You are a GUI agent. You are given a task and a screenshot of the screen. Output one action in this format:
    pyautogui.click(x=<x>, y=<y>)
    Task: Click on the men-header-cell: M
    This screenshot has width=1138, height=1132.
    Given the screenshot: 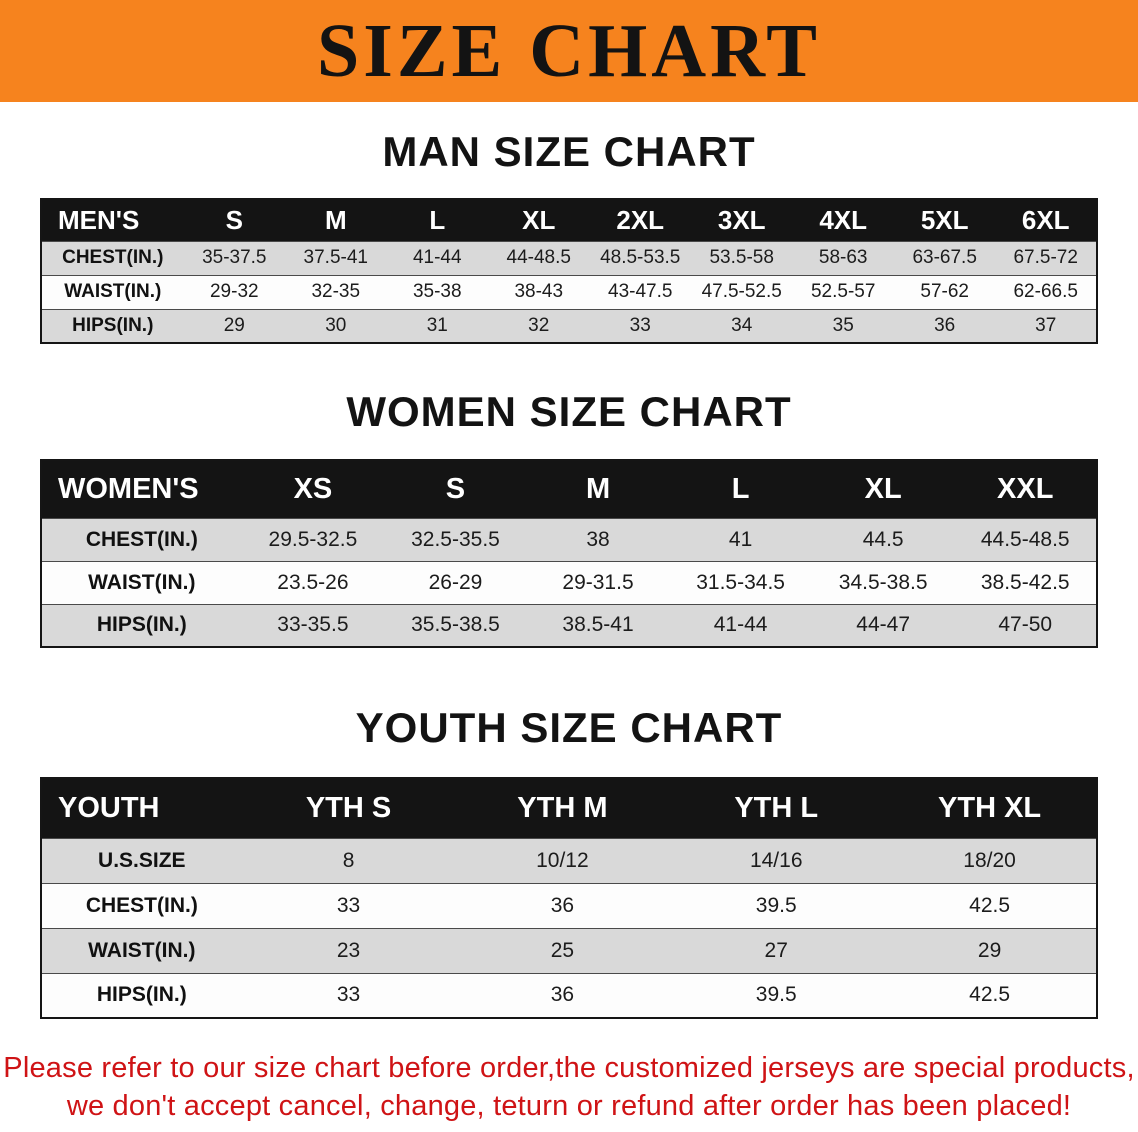 What is the action you would take?
    pyautogui.click(x=336, y=220)
    